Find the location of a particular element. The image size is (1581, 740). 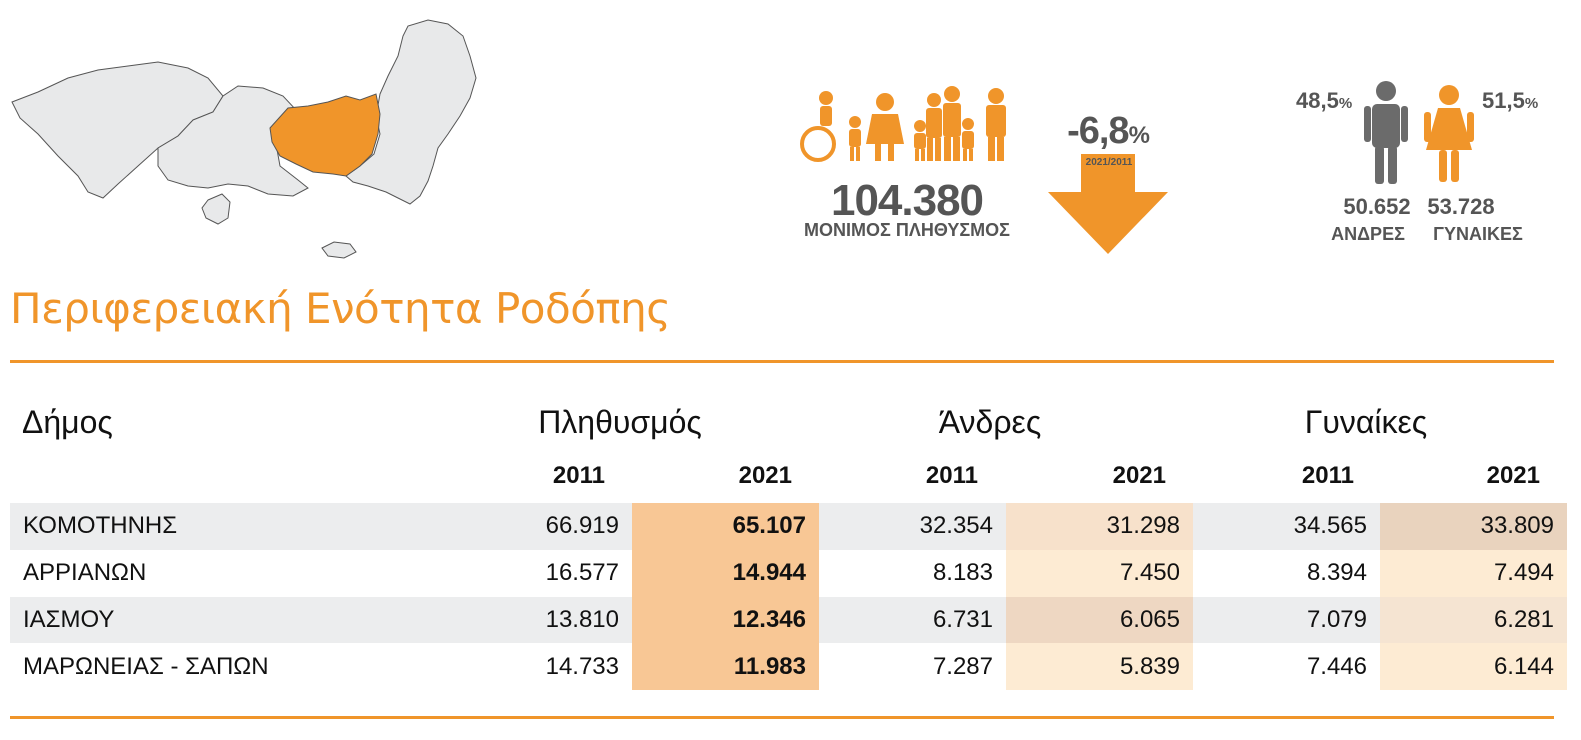

municipality-name: ΑΡΡΙΑΝΩΝ is located at coordinates (237, 573).